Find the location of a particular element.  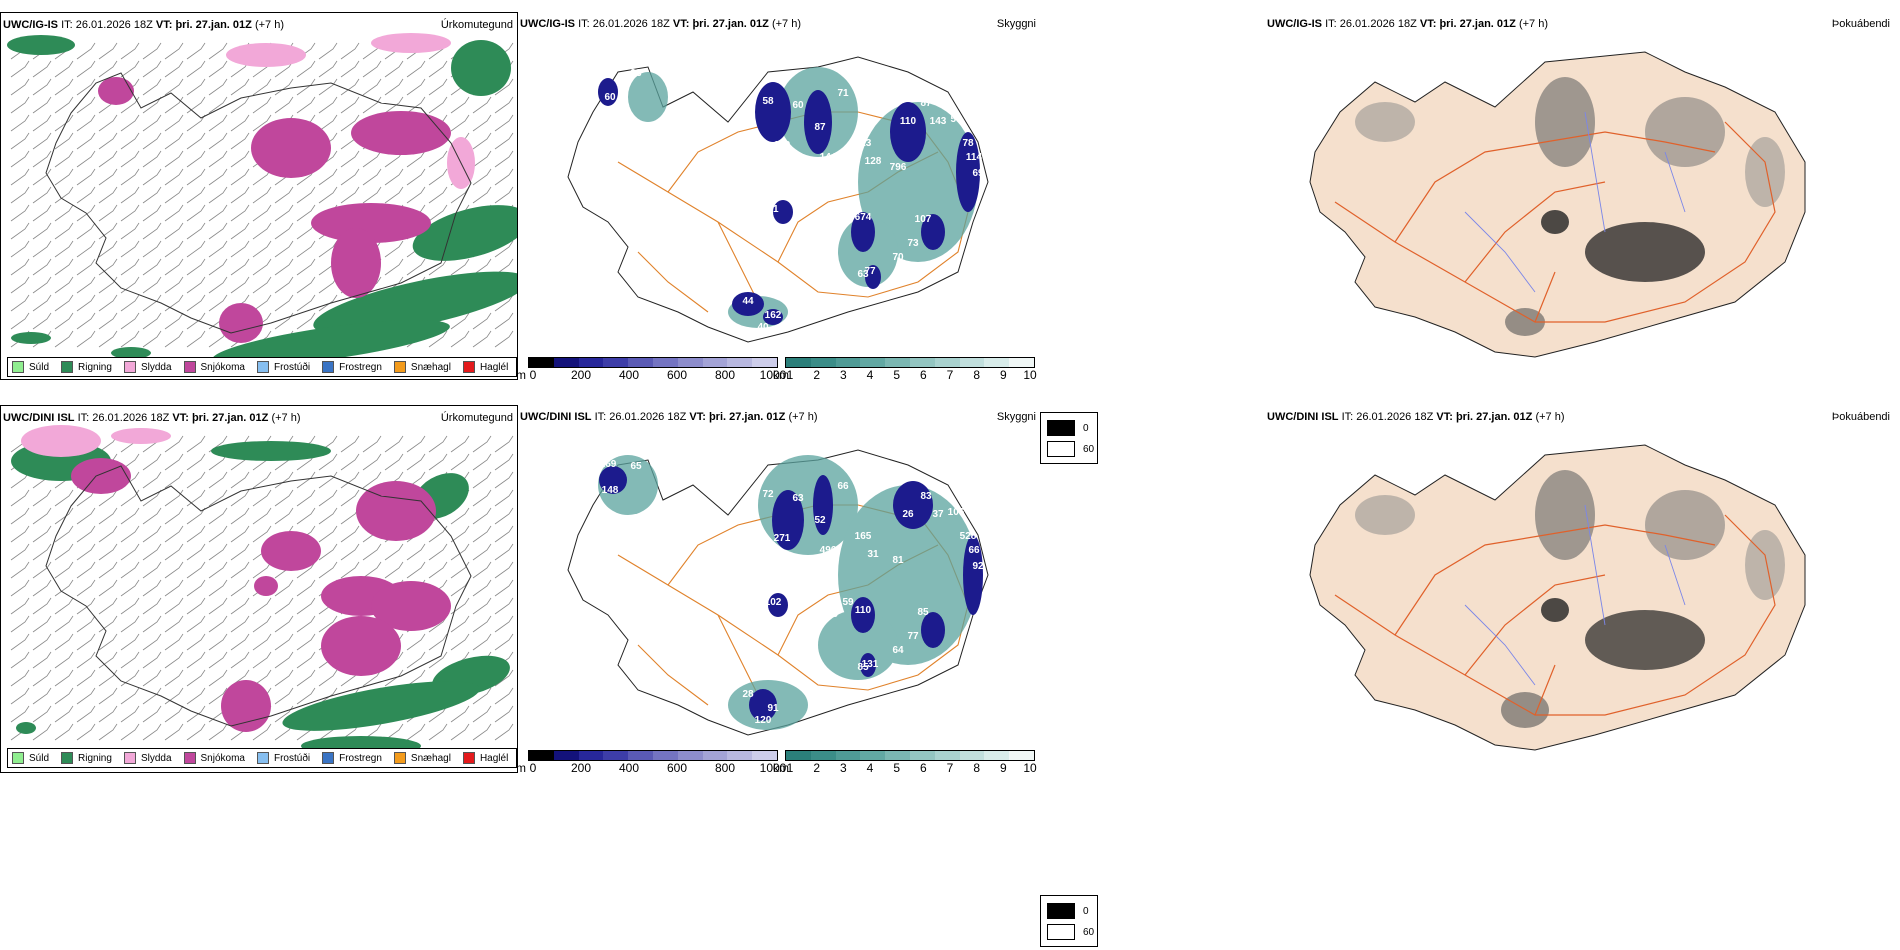

colorbar-tick: 1000 is located at coordinates (773, 767).